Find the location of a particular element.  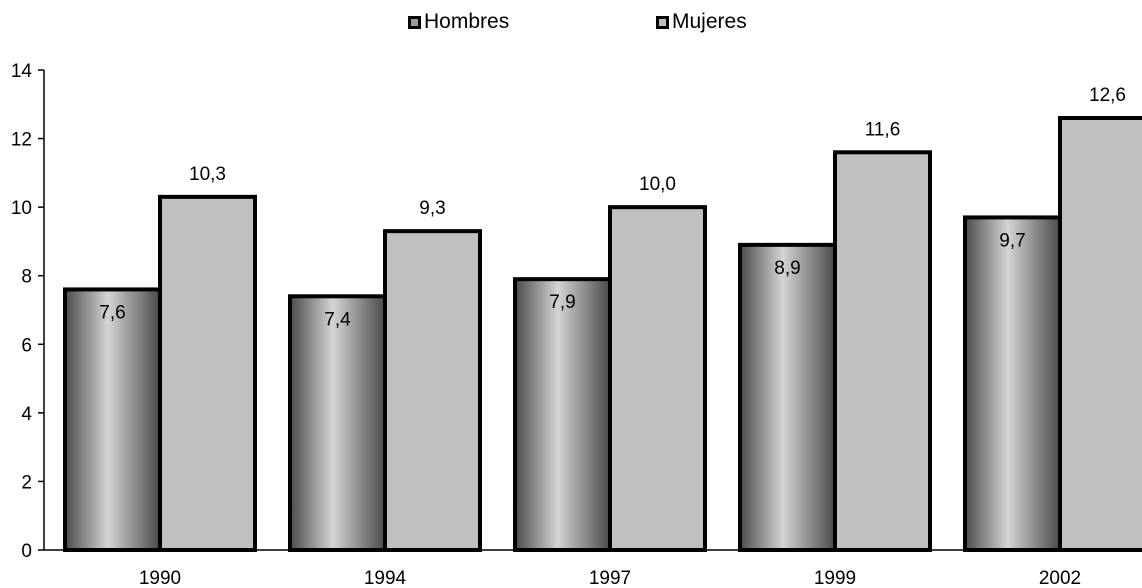

x-tick-label: 1990 is located at coordinates (160, 578).